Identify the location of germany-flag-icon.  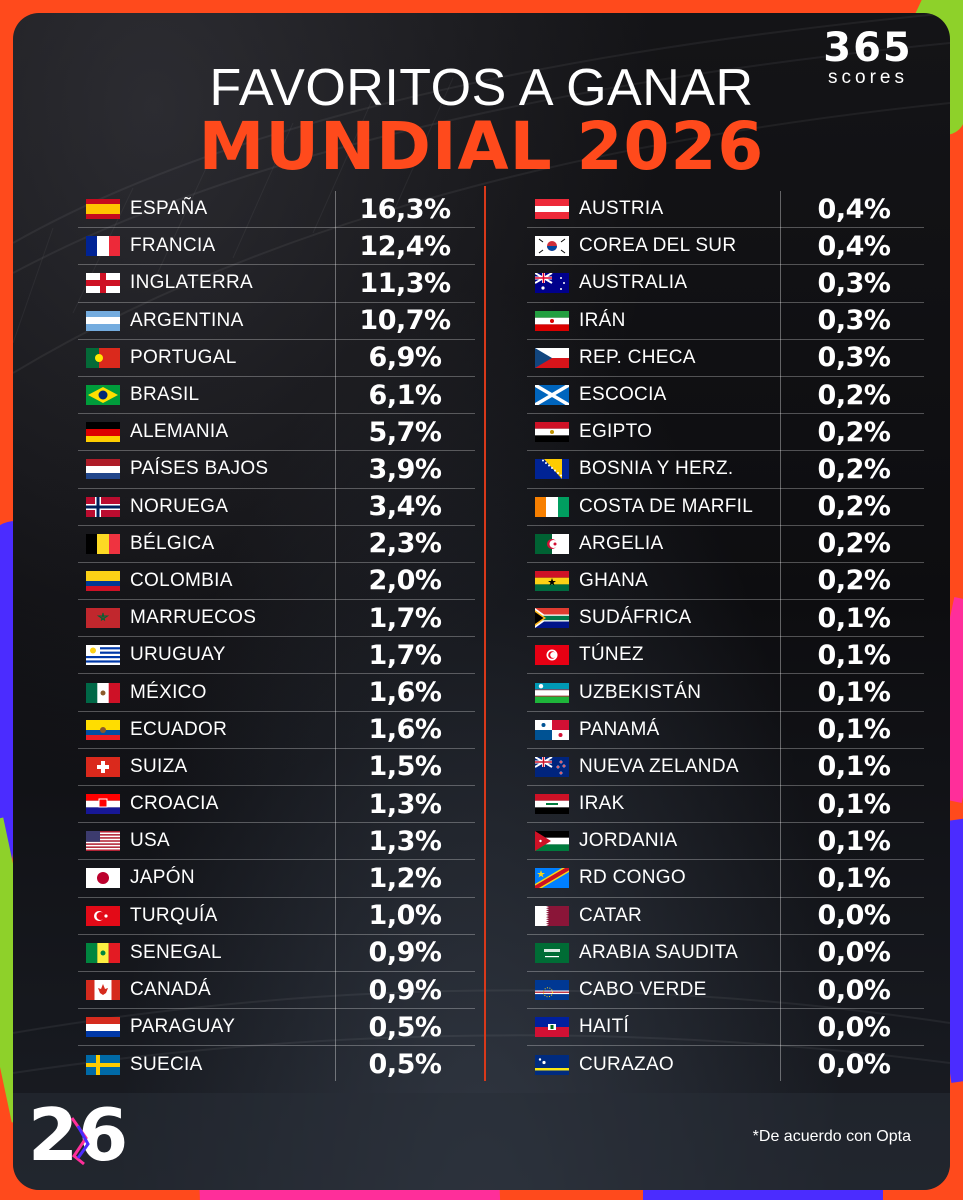
(103, 432).